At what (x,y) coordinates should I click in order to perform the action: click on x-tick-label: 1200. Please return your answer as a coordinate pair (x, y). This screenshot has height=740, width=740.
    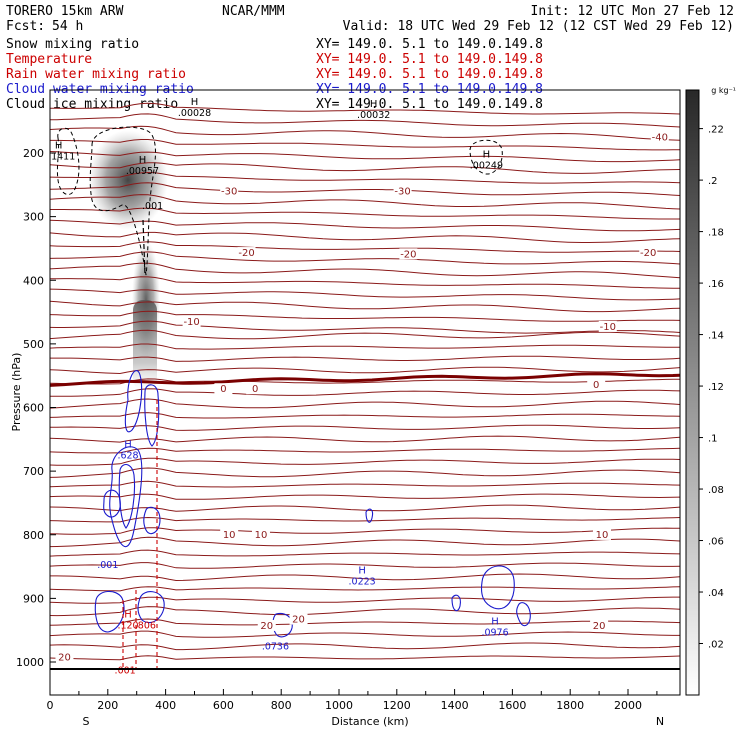
    Looking at the image, I should click on (397, 705).